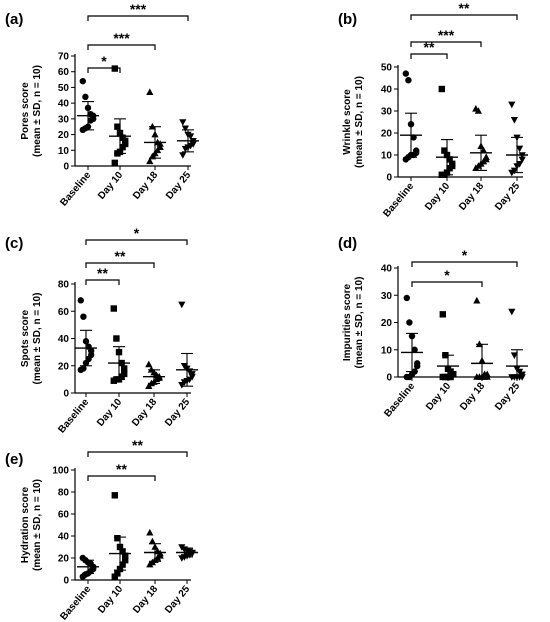 The height and width of the screenshot is (622, 550). What do you see at coordinates (25, 524) in the screenshot?
I see `y-axis-label: Hydration score` at bounding box center [25, 524].